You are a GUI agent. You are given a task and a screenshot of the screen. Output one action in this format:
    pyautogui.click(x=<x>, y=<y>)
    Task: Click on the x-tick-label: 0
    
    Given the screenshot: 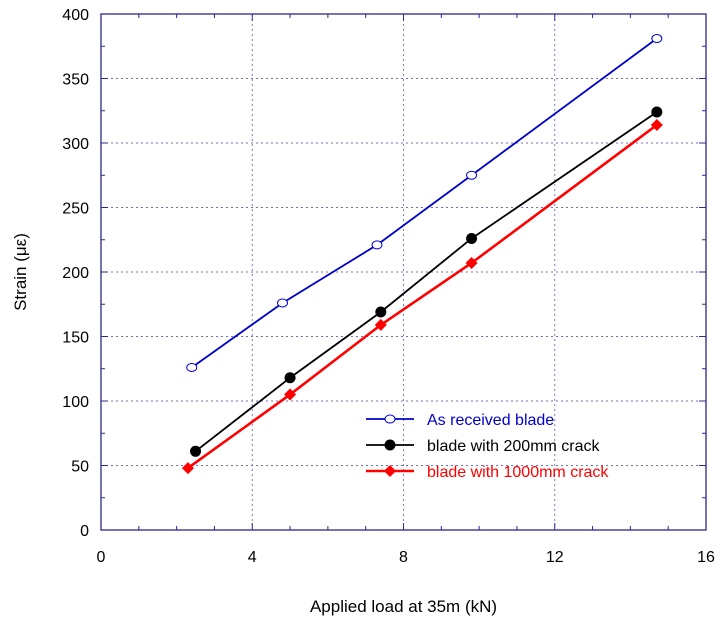 What is the action you would take?
    pyautogui.click(x=101, y=557)
    